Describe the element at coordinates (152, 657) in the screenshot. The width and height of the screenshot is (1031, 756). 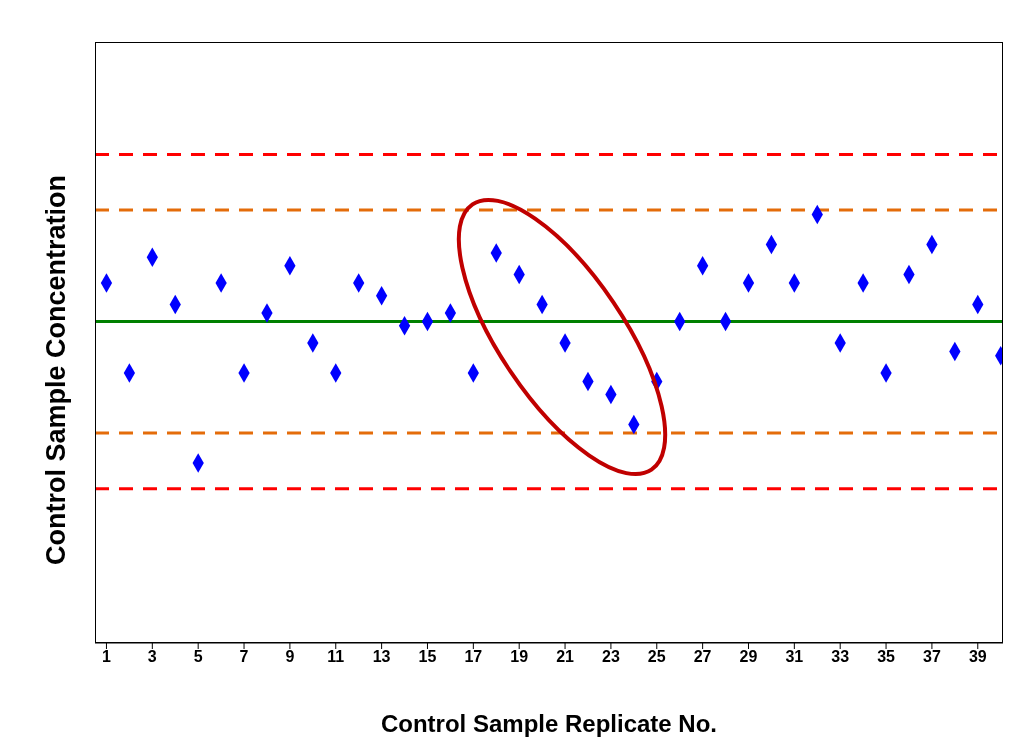
I see `x-tick-label: 3` at that location.